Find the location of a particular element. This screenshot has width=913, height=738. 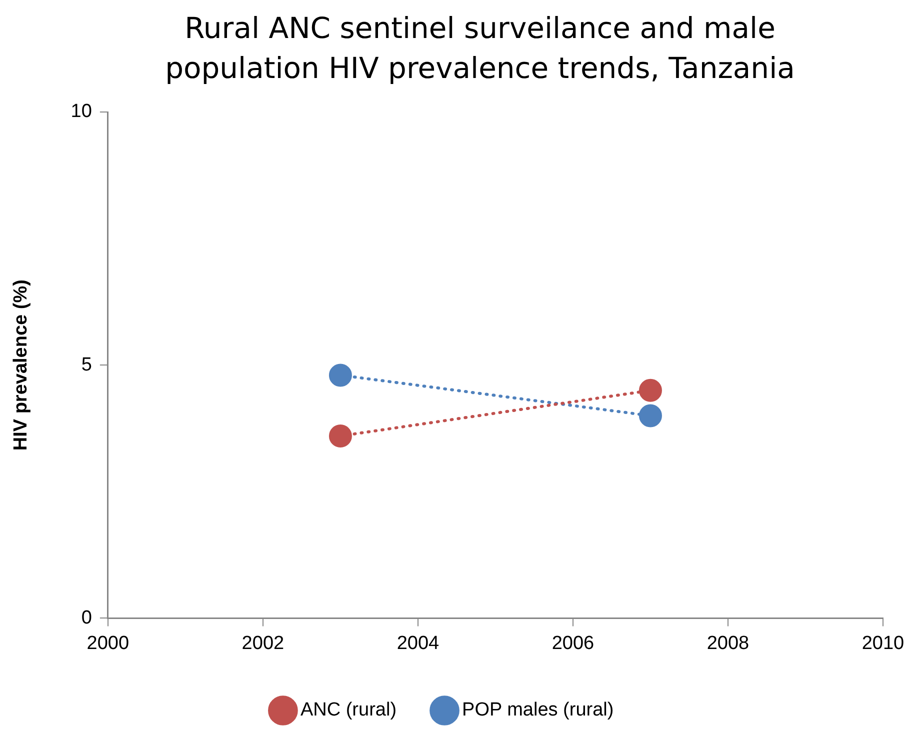

x-tick-label: 2002 is located at coordinates (263, 643).